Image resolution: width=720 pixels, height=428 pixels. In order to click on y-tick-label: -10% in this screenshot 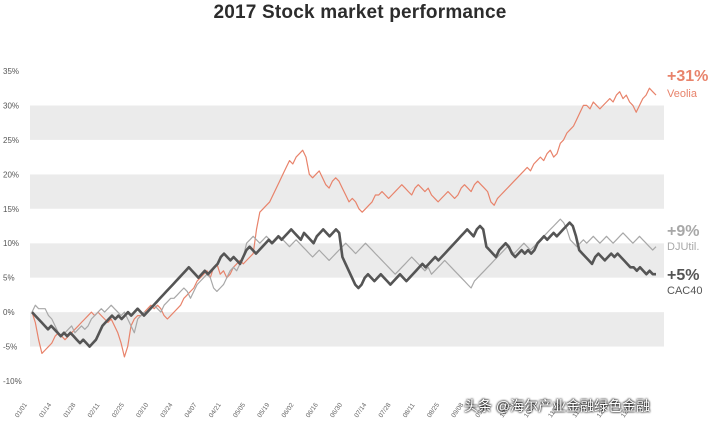, I will do `click(12, 381)`.